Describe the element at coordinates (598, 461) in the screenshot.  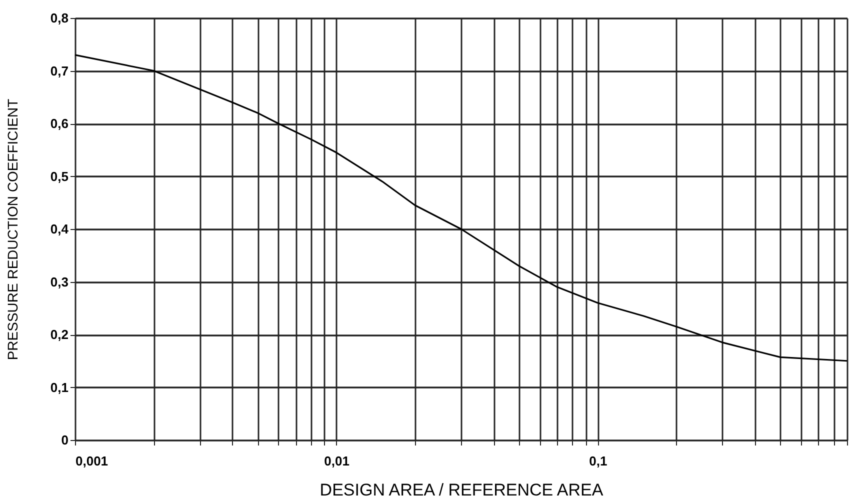
I see `x-tick-label: 0,1` at that location.